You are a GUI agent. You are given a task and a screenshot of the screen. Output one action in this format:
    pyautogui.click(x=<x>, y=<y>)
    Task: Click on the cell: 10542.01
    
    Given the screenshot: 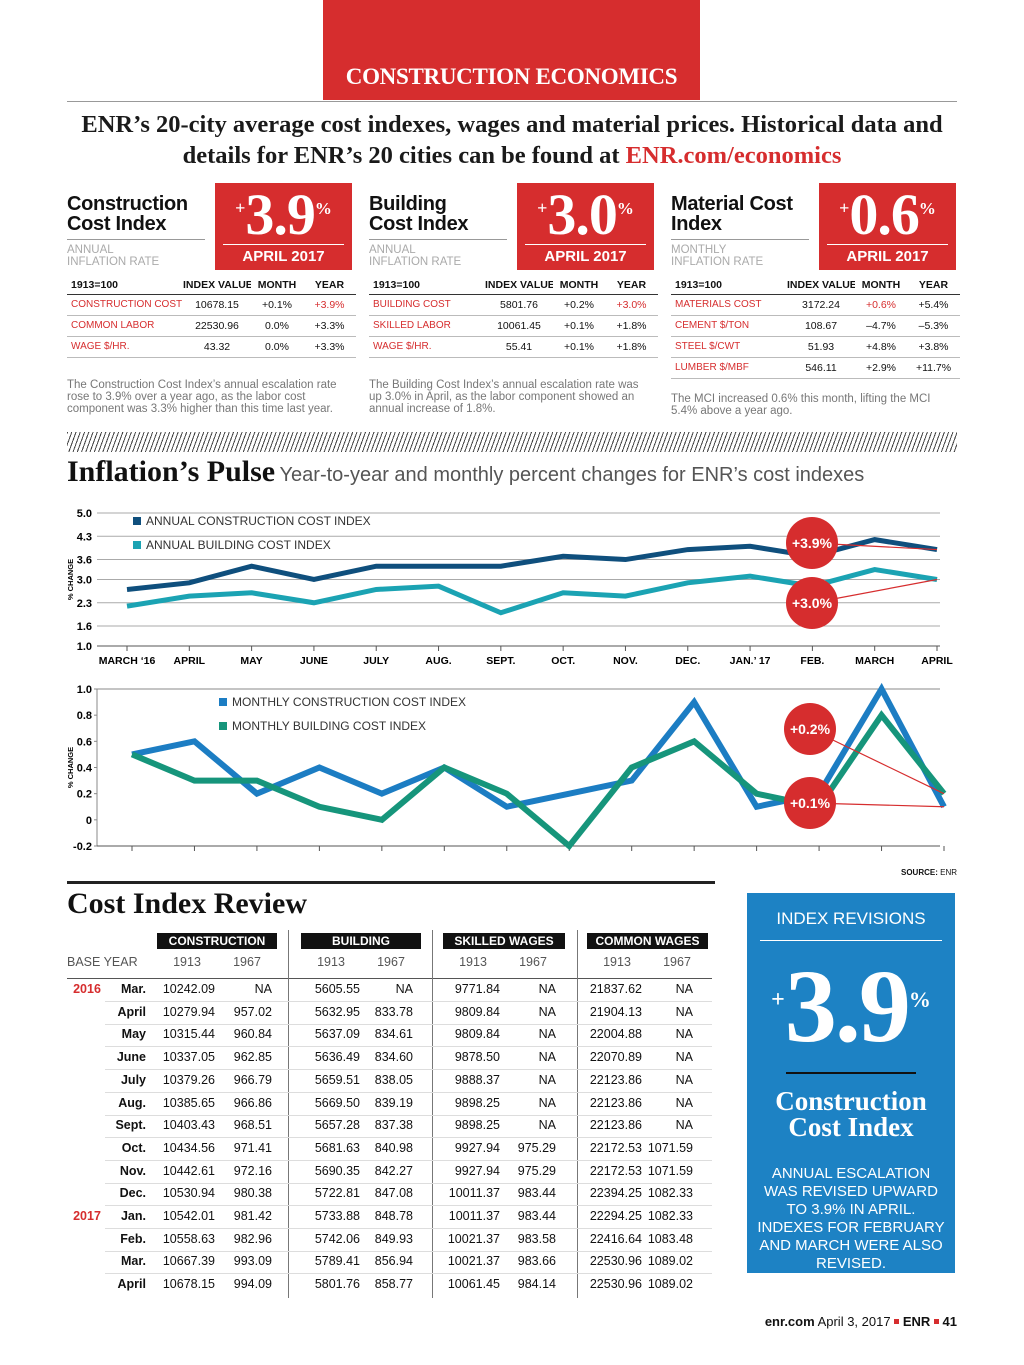 What is the action you would take?
    pyautogui.click(x=188, y=1216)
    